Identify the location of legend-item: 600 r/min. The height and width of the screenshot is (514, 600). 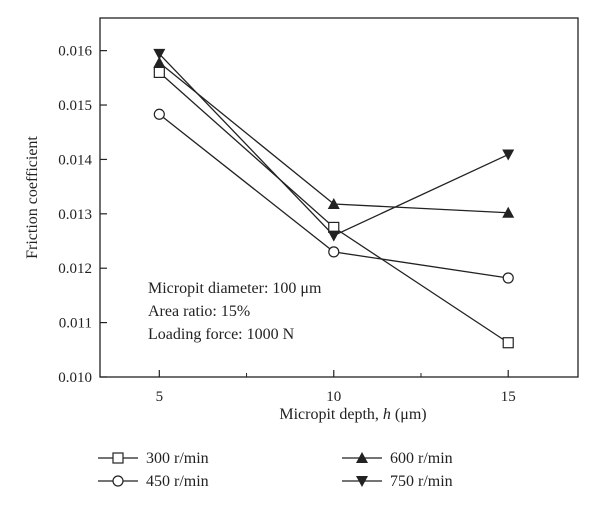
(397, 458).